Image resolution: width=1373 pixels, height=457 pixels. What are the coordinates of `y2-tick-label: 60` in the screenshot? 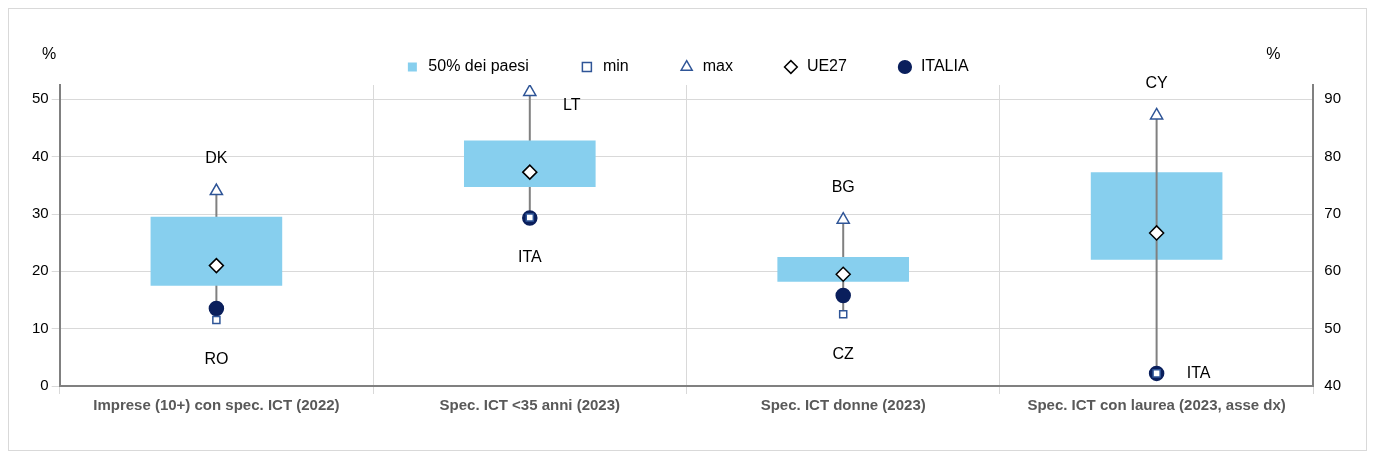 It's located at (1332, 270).